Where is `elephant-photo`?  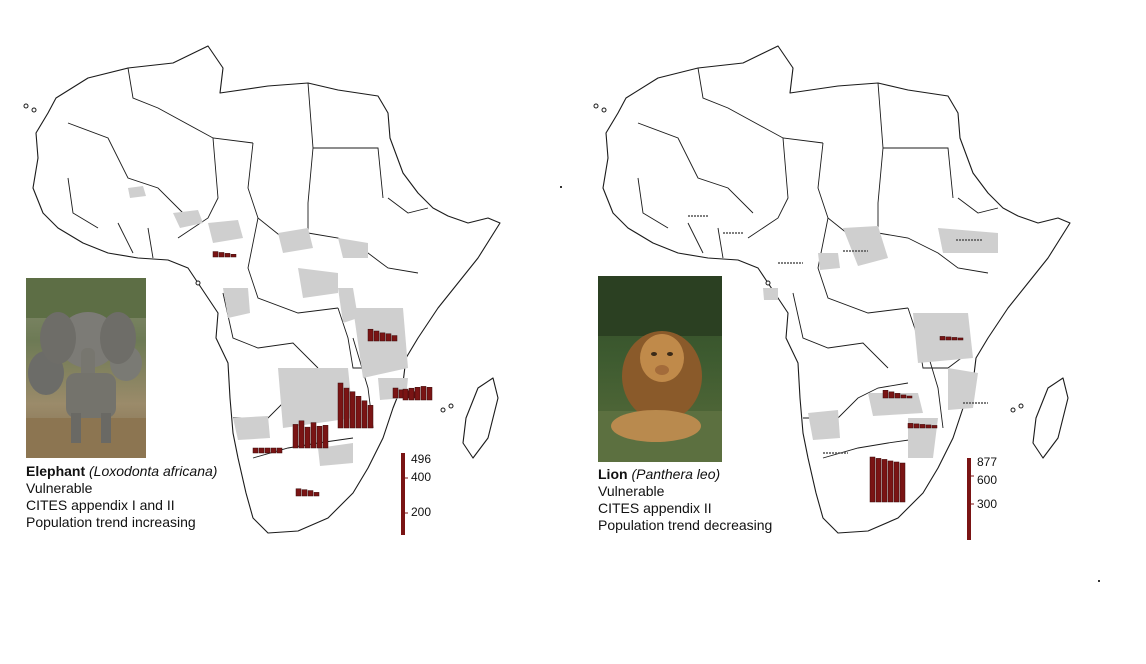 elephant-photo is located at coordinates (86, 368).